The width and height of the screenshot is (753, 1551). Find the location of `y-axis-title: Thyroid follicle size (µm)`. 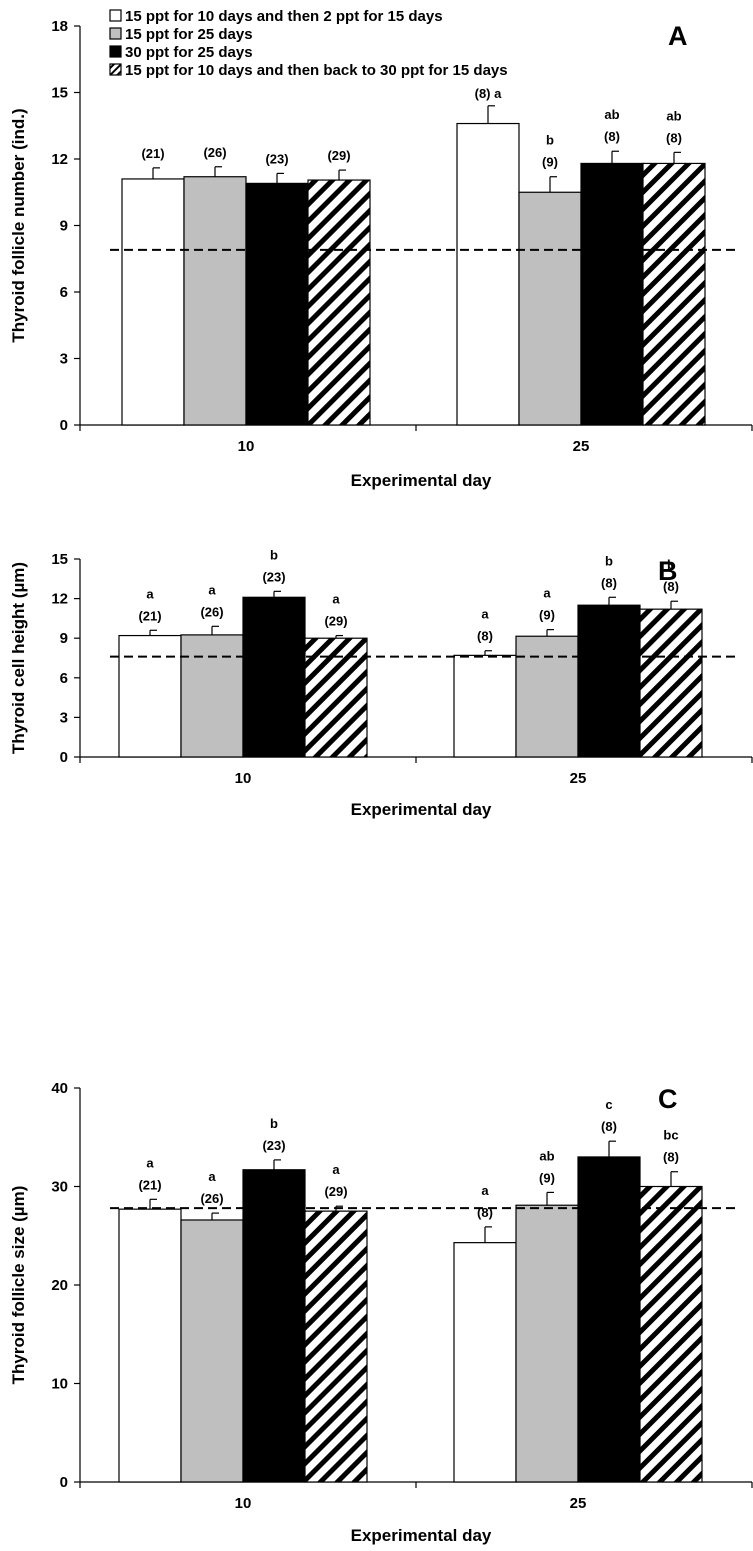

y-axis-title: Thyroid follicle size (µm) is located at coordinates (18, 1285).